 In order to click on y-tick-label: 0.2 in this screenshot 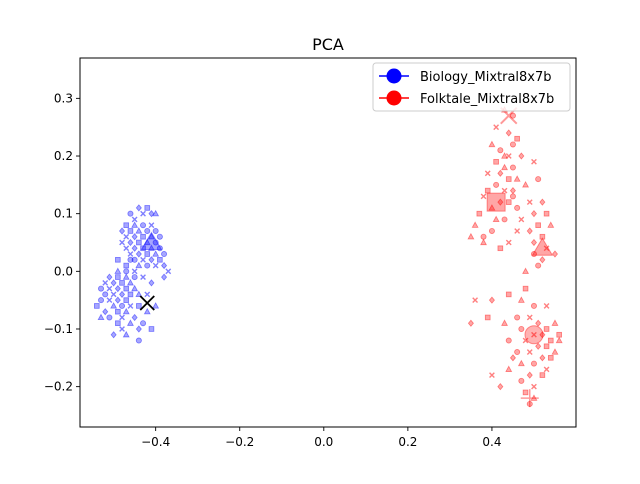, I will do `click(63, 156)`.